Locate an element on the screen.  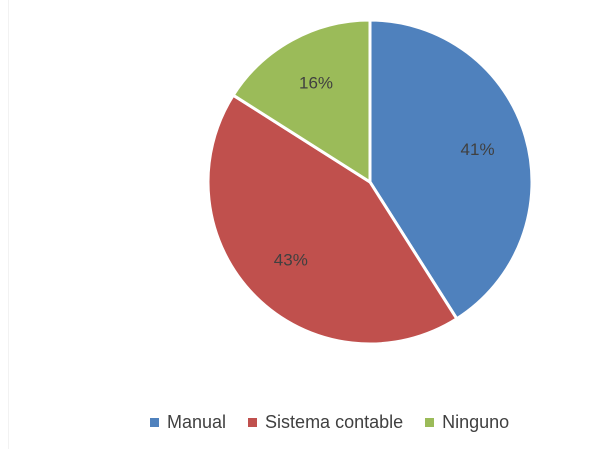
legend-item-manual: Manual is located at coordinates (188, 422).